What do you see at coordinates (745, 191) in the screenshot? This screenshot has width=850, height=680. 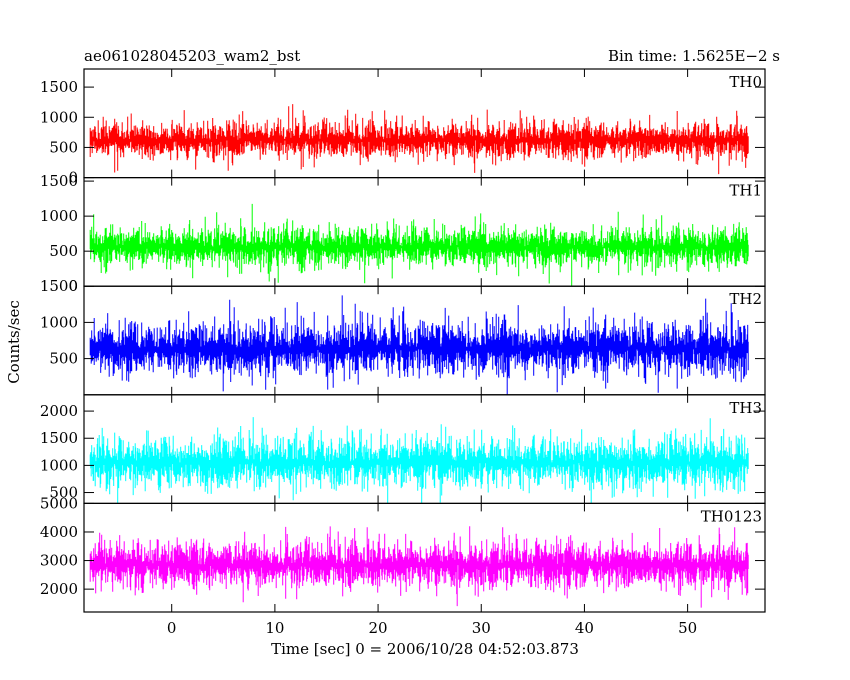 I see `panel-label: TH1` at bounding box center [745, 191].